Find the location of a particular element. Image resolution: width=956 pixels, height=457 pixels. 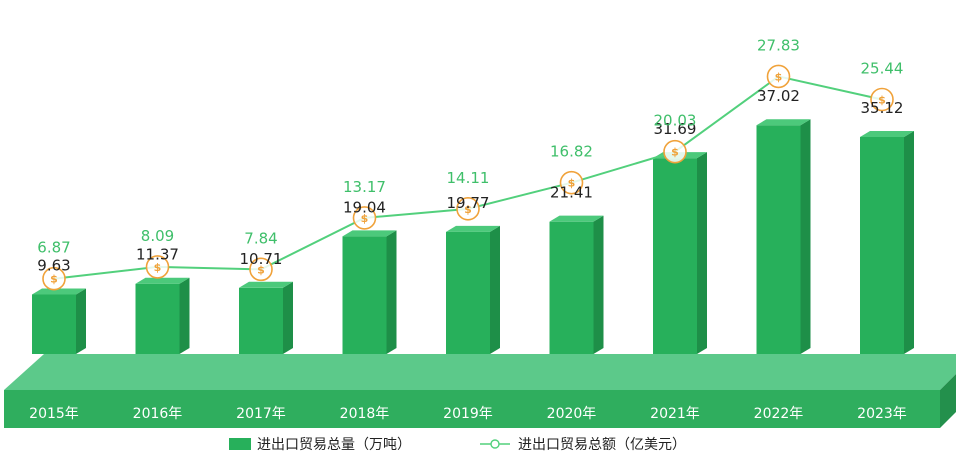

year-tick-label: 2022年 is located at coordinates (779, 414).